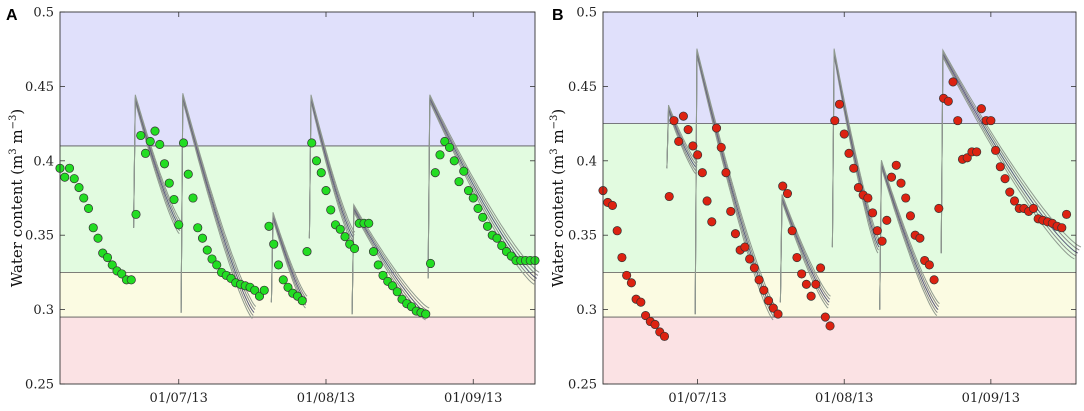 The image size is (1084, 411). Describe the element at coordinates (43, 310) in the screenshot. I see `y-tick-label: 0.3` at that location.